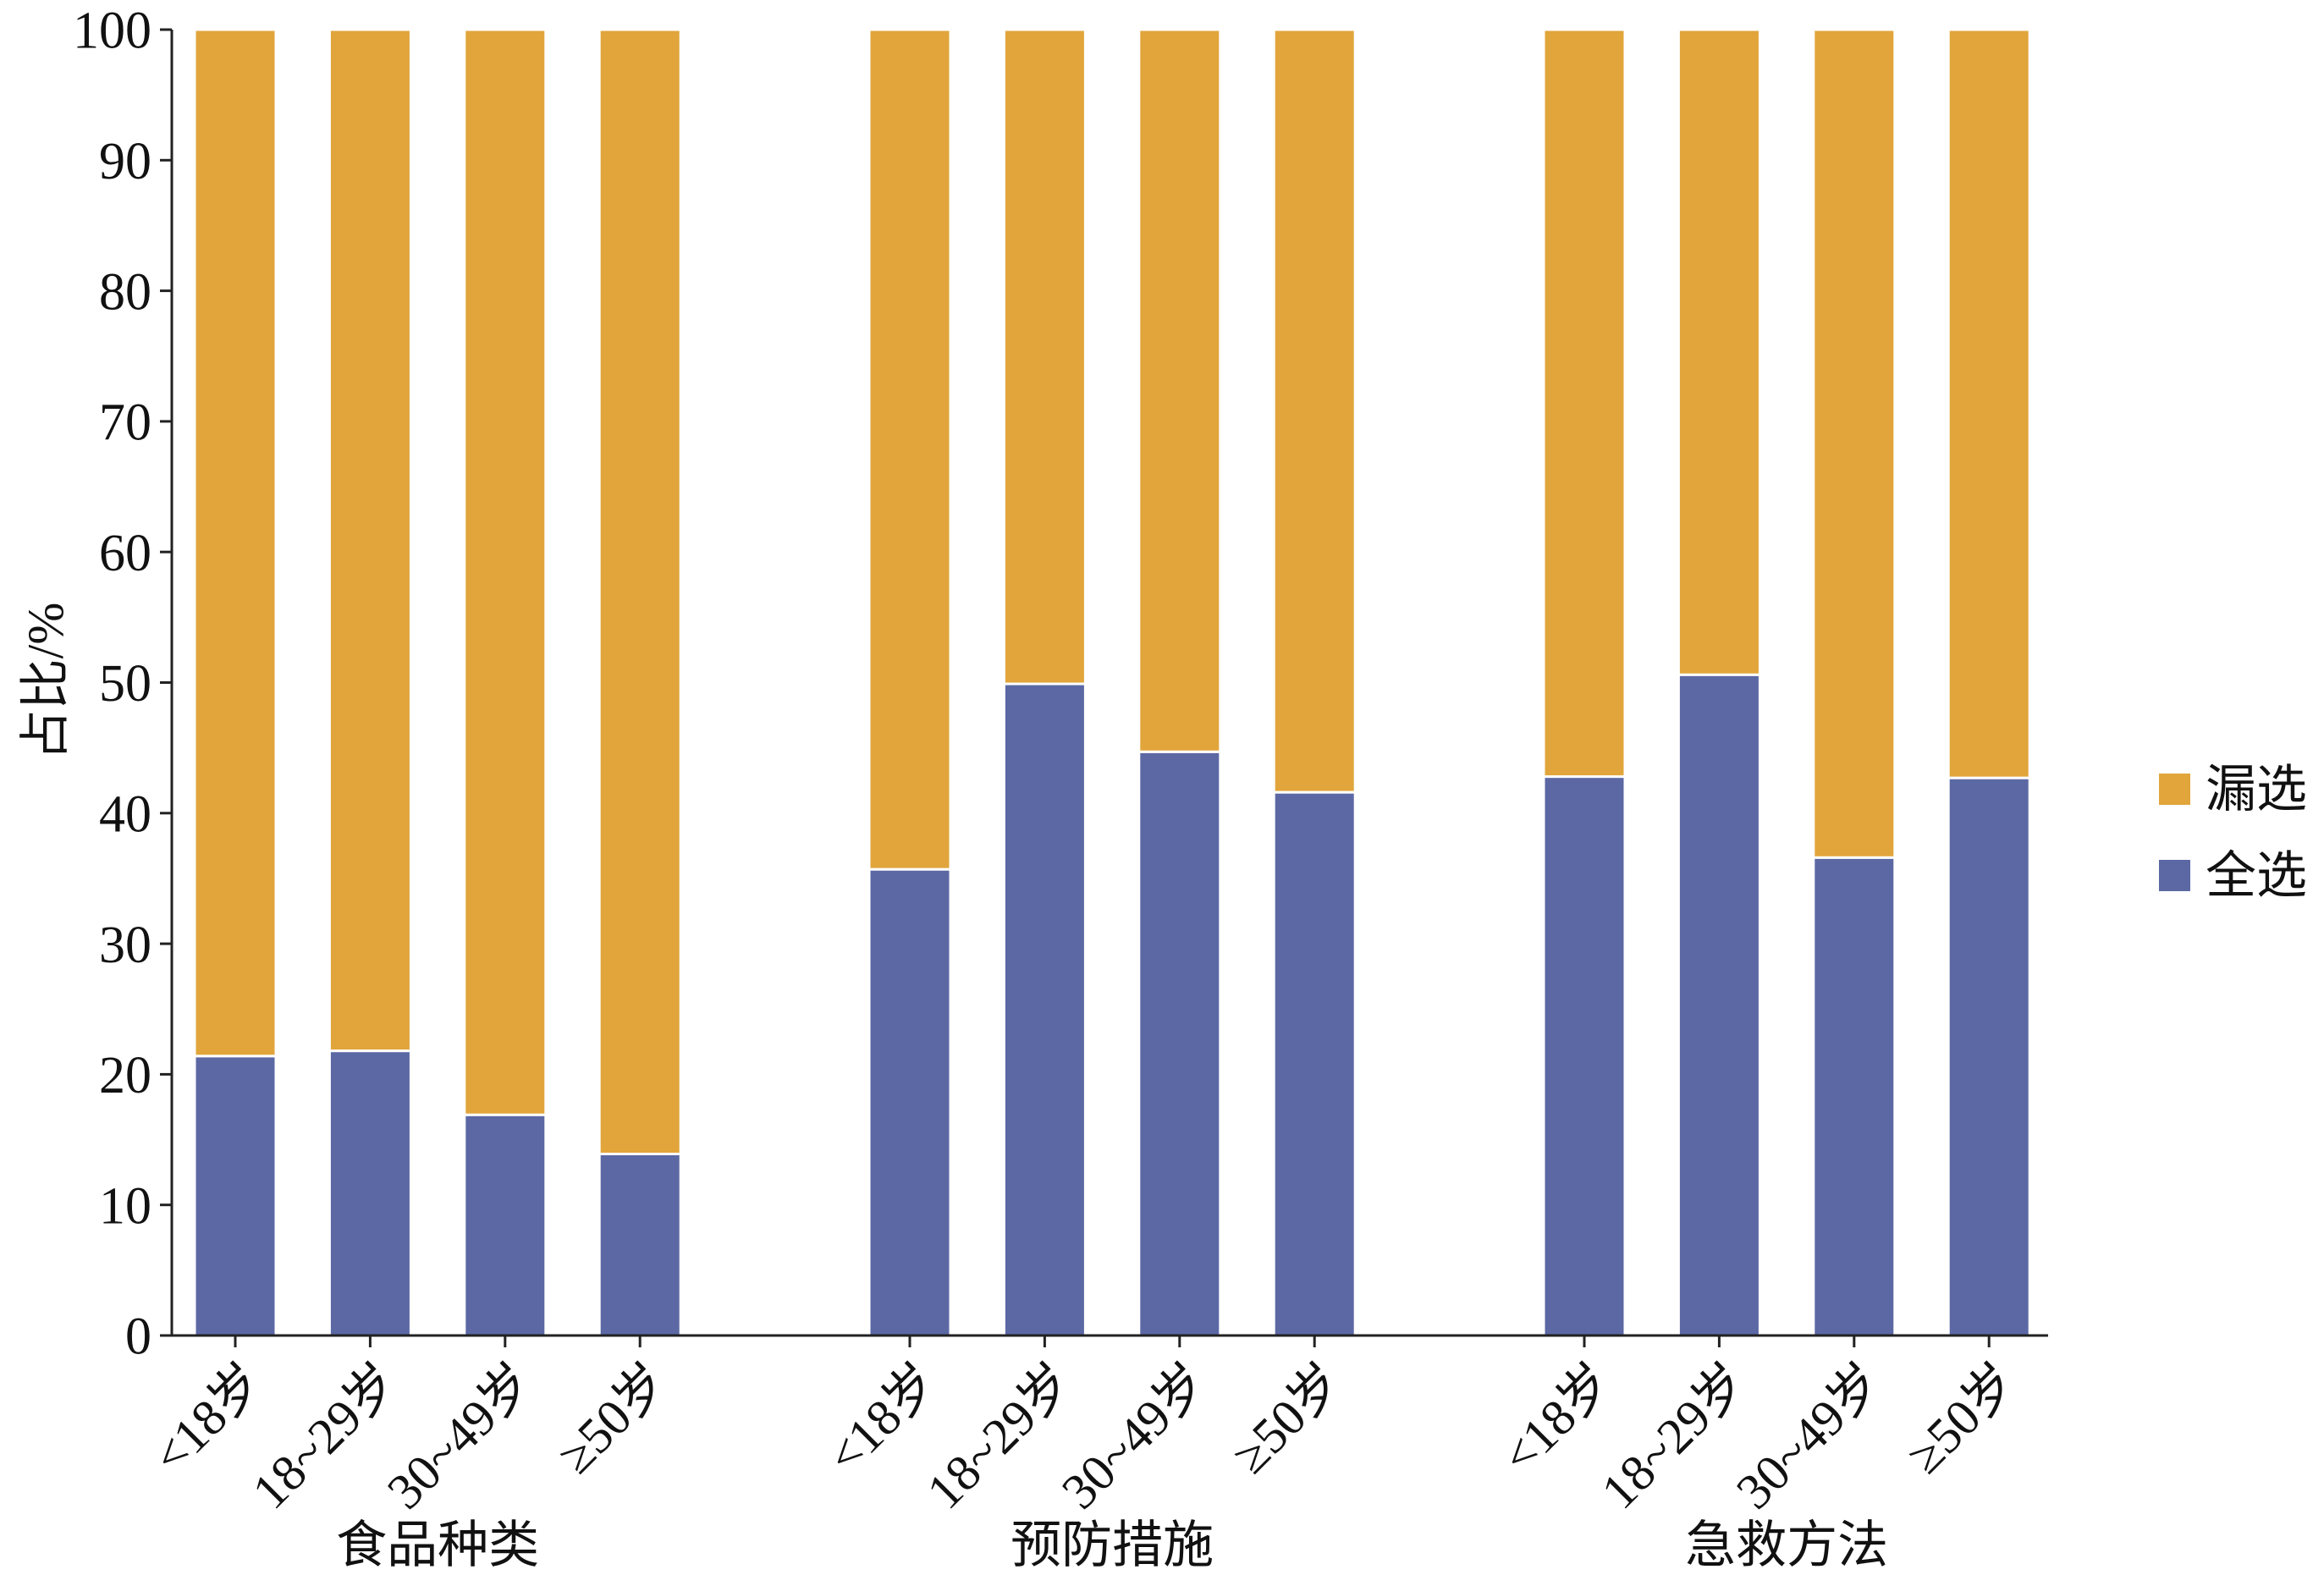 This screenshot has width=2324, height=1586. Describe the element at coordinates (2233, 833) in the screenshot. I see `legend: 漏选 全选` at that location.